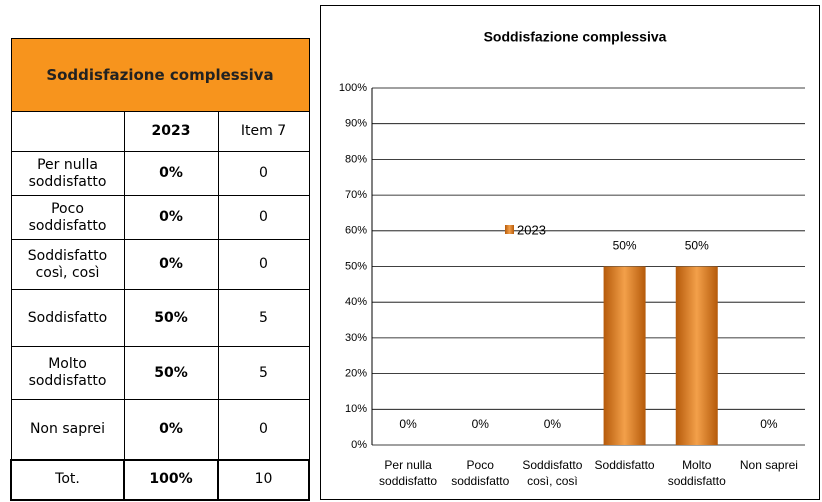 This screenshot has width=822, height=502. I want to click on x-tick-label-box: Poco soddisfatto, so click(480, 473).